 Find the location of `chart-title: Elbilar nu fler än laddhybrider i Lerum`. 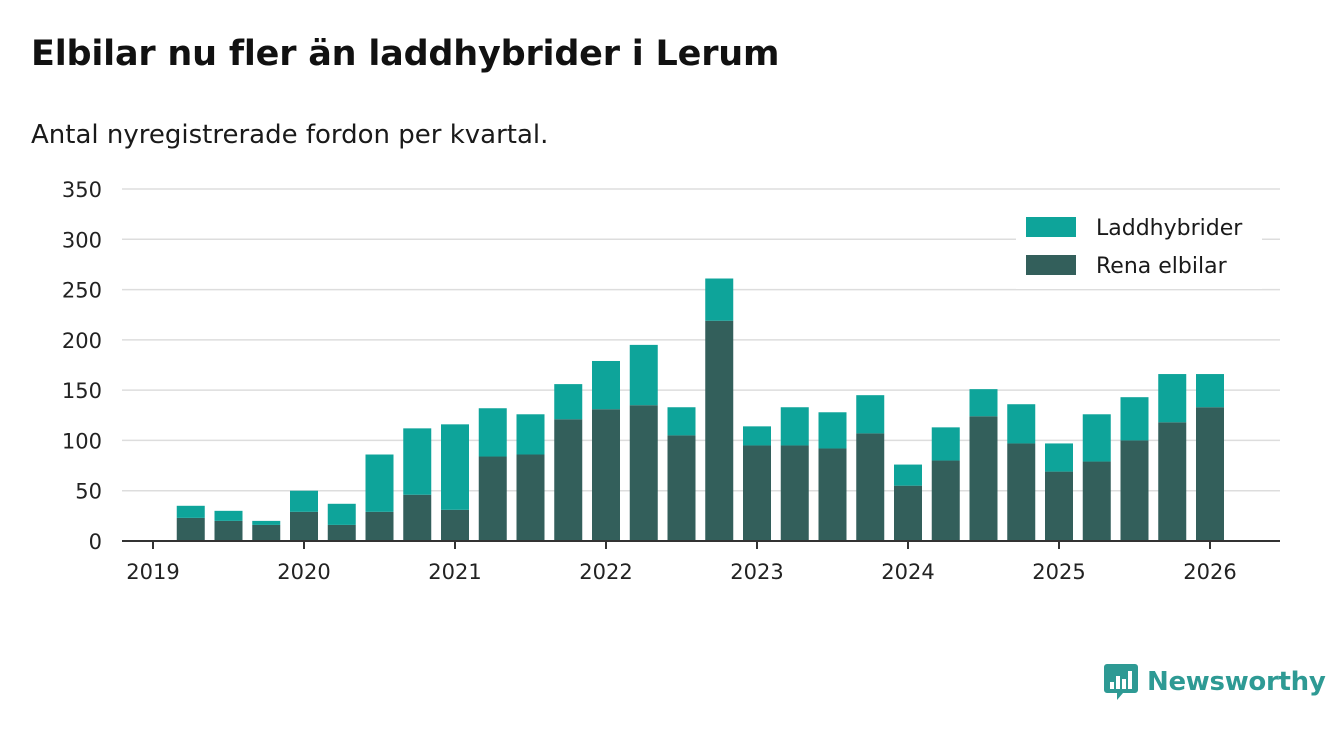

chart-title: Elbilar nu fler än laddhybrider i Lerum is located at coordinates (405, 54).